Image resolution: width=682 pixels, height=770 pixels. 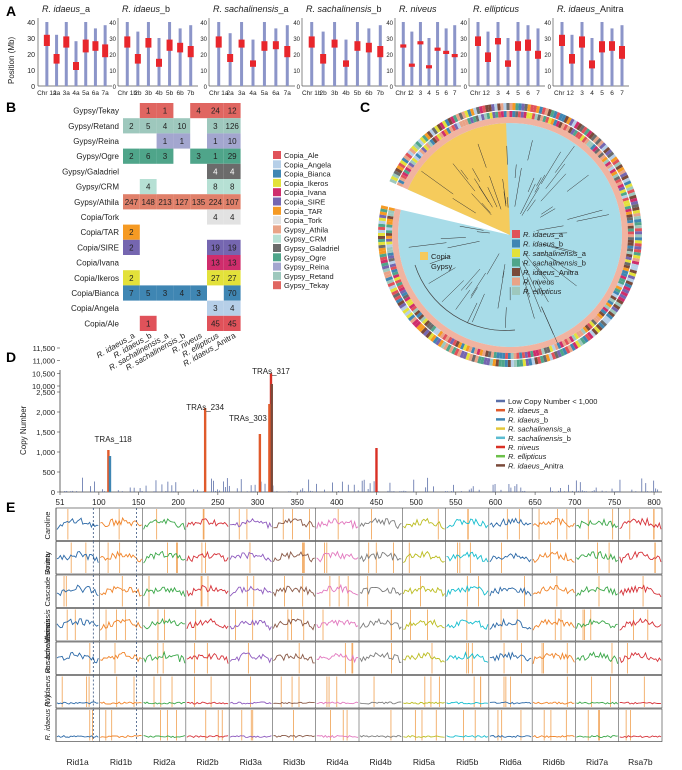 I want to click on chrom-label: Rid6a, so click(x=510, y=762).